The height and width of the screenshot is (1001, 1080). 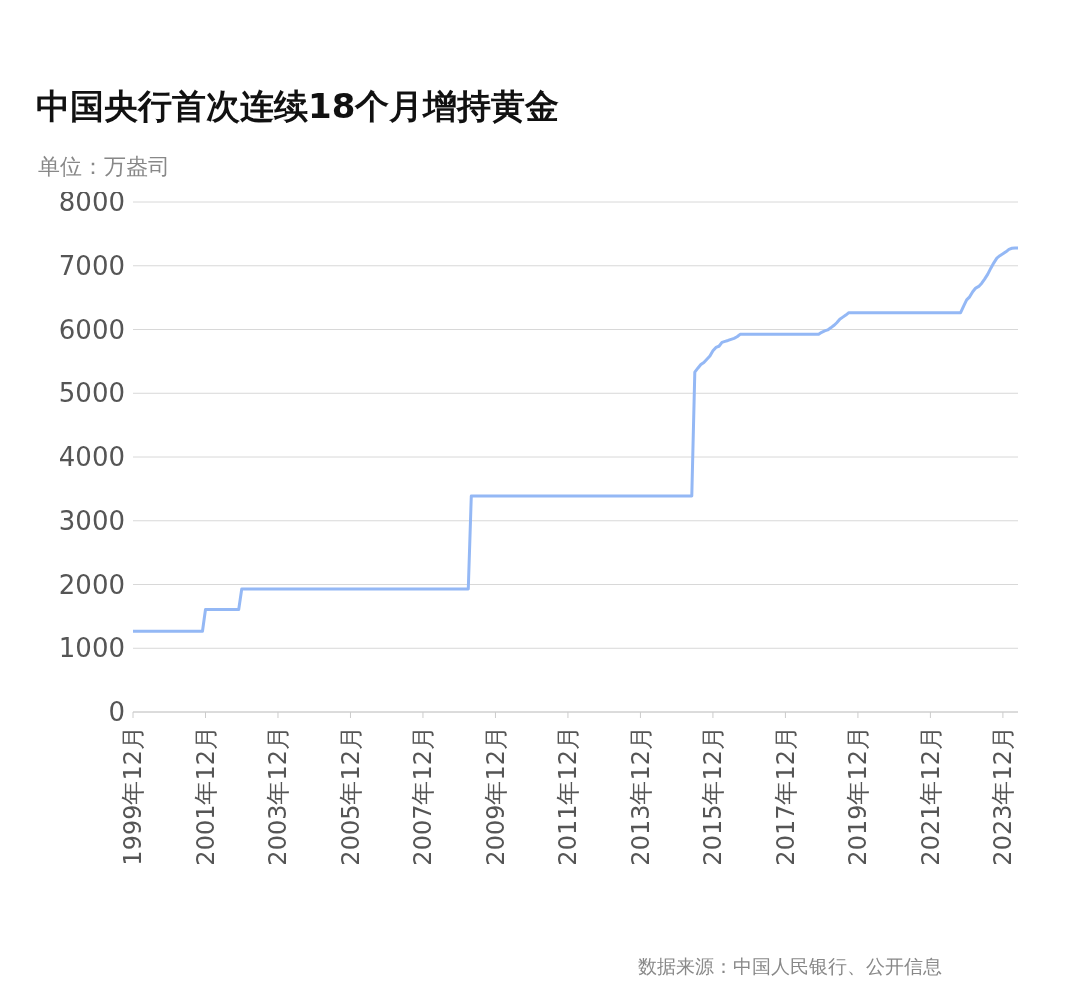 I want to click on x-tick-label: 2019年12月, so click(x=858, y=796).